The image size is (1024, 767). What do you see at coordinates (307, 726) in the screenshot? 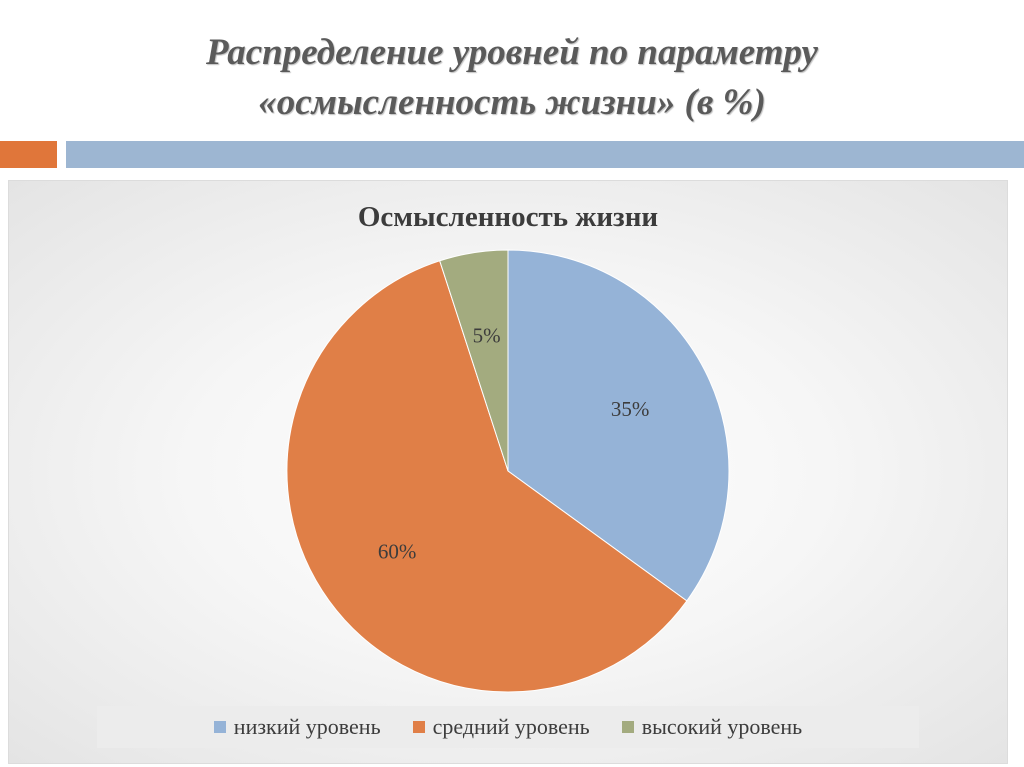
I see `legend-label: низкий уровень` at bounding box center [307, 726].